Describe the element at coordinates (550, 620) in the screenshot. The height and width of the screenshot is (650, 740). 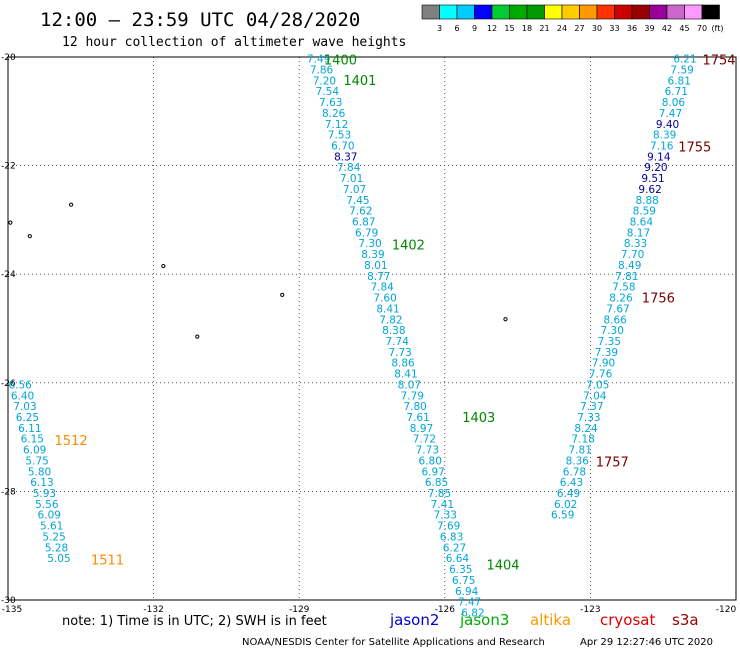
I see `satellite-legend-item: altika` at that location.